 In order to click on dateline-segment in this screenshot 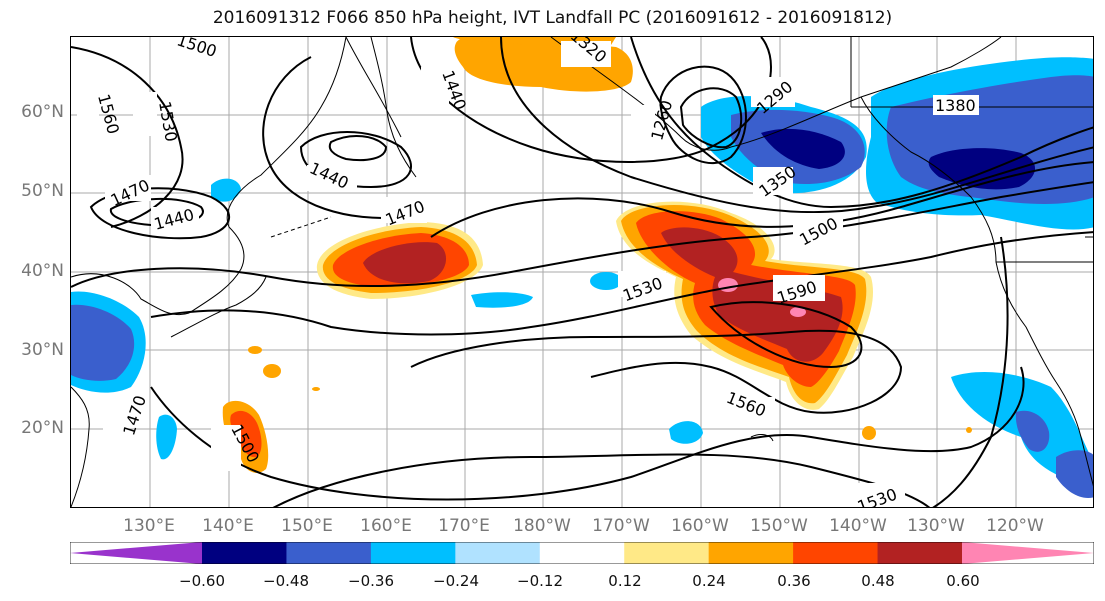, I will do `click(301, 227)`.